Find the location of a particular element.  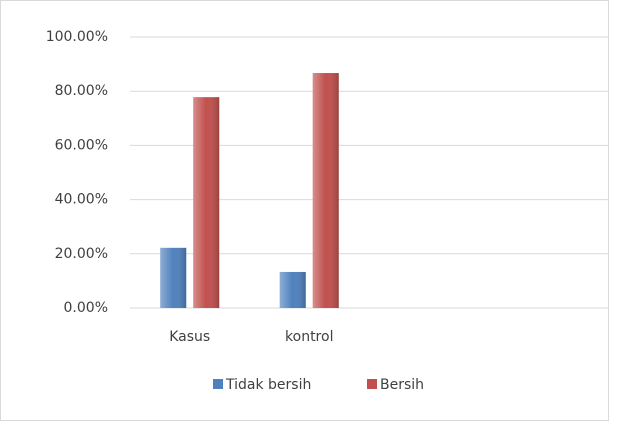

legend-label: Tidak bersih is located at coordinates (268, 385).